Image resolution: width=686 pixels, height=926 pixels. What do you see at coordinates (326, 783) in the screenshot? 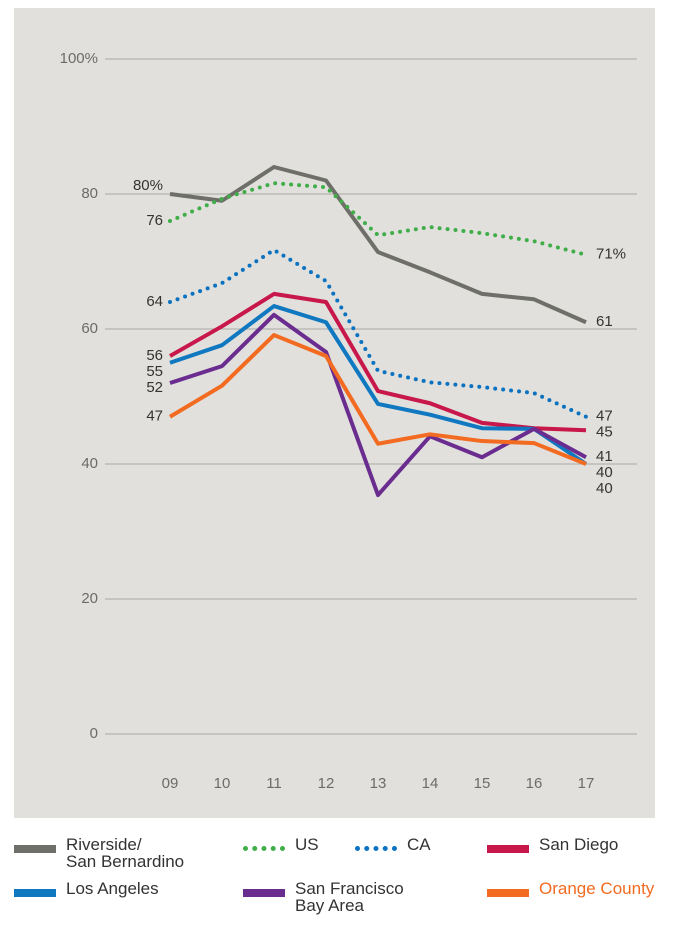
I see `x-tick-label: 12` at bounding box center [326, 783].